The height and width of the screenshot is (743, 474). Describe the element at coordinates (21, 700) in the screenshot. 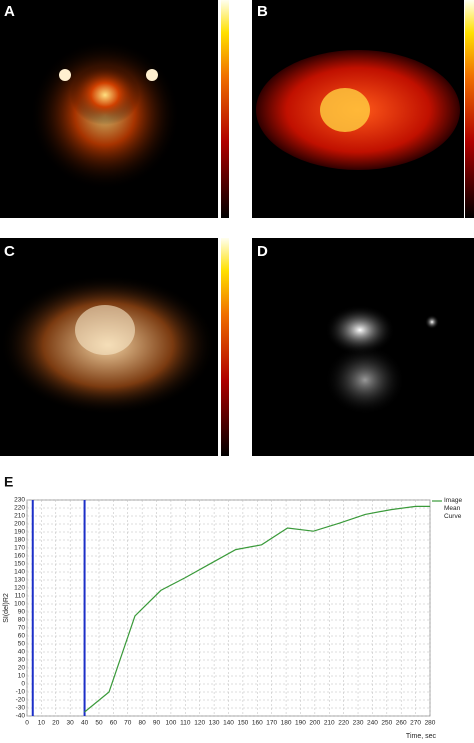

I see `y-tick-label: -20` at that location.